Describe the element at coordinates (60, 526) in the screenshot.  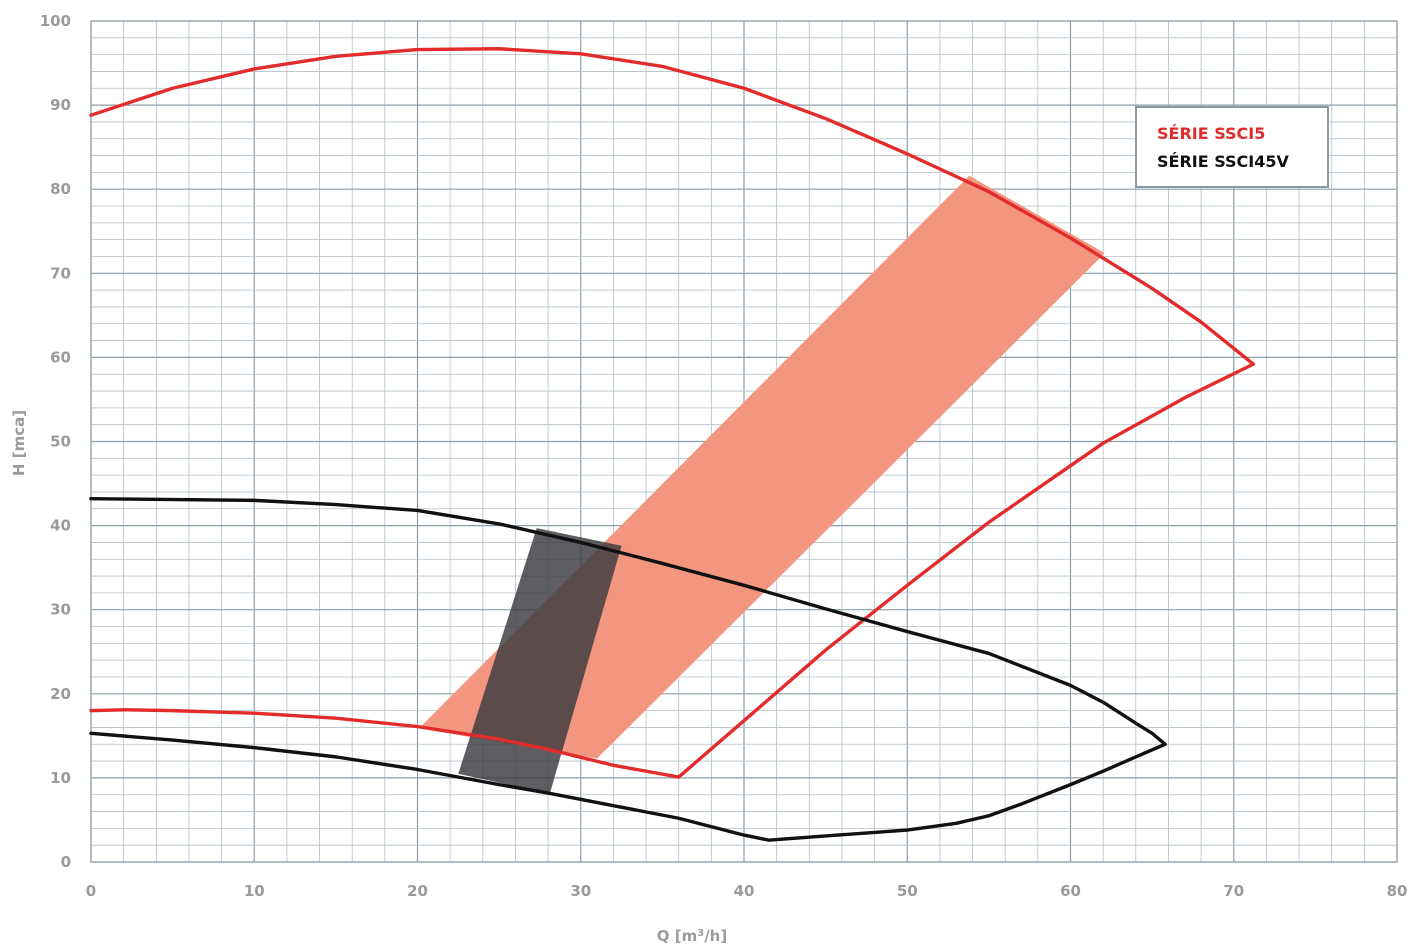
I see `y-tick-label: 40` at that location.